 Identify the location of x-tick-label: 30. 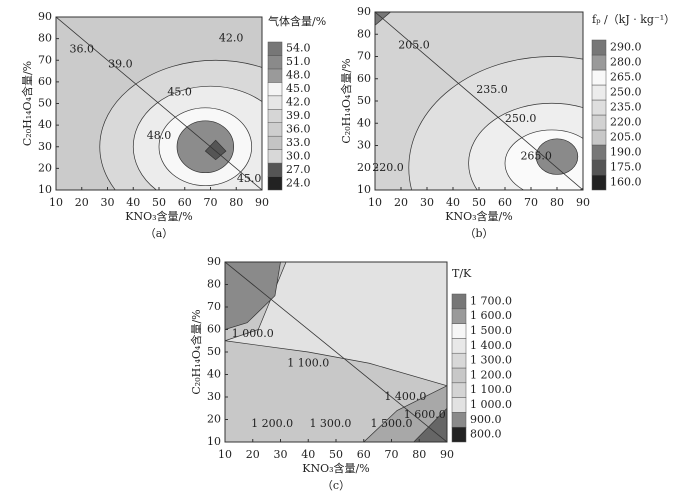
(108, 202).